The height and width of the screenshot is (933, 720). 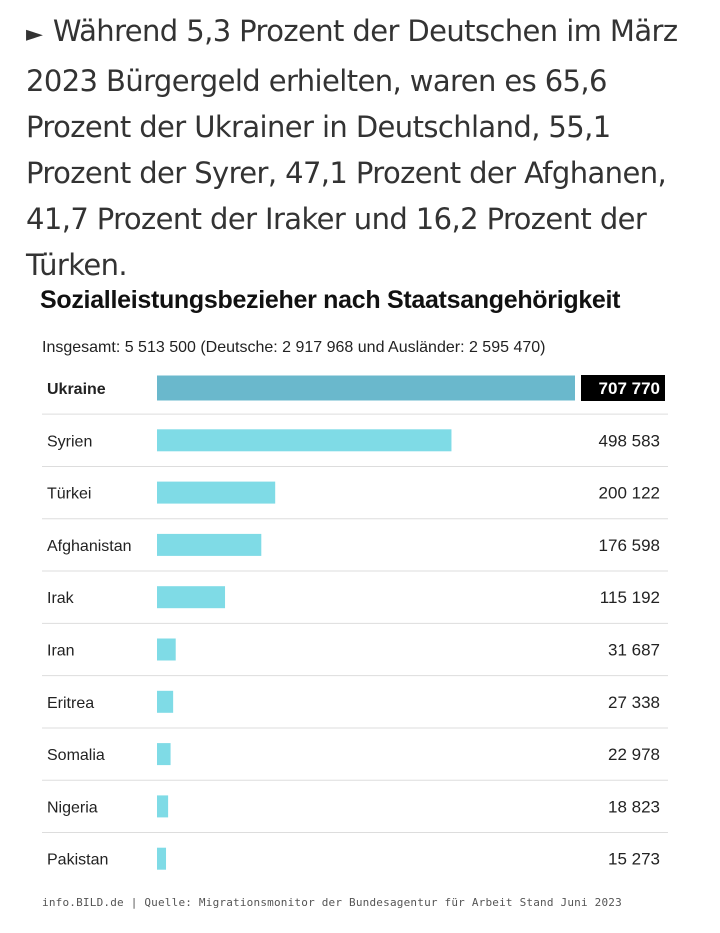 What do you see at coordinates (72, 807) in the screenshot?
I see `category-label-8: Nigeria` at bounding box center [72, 807].